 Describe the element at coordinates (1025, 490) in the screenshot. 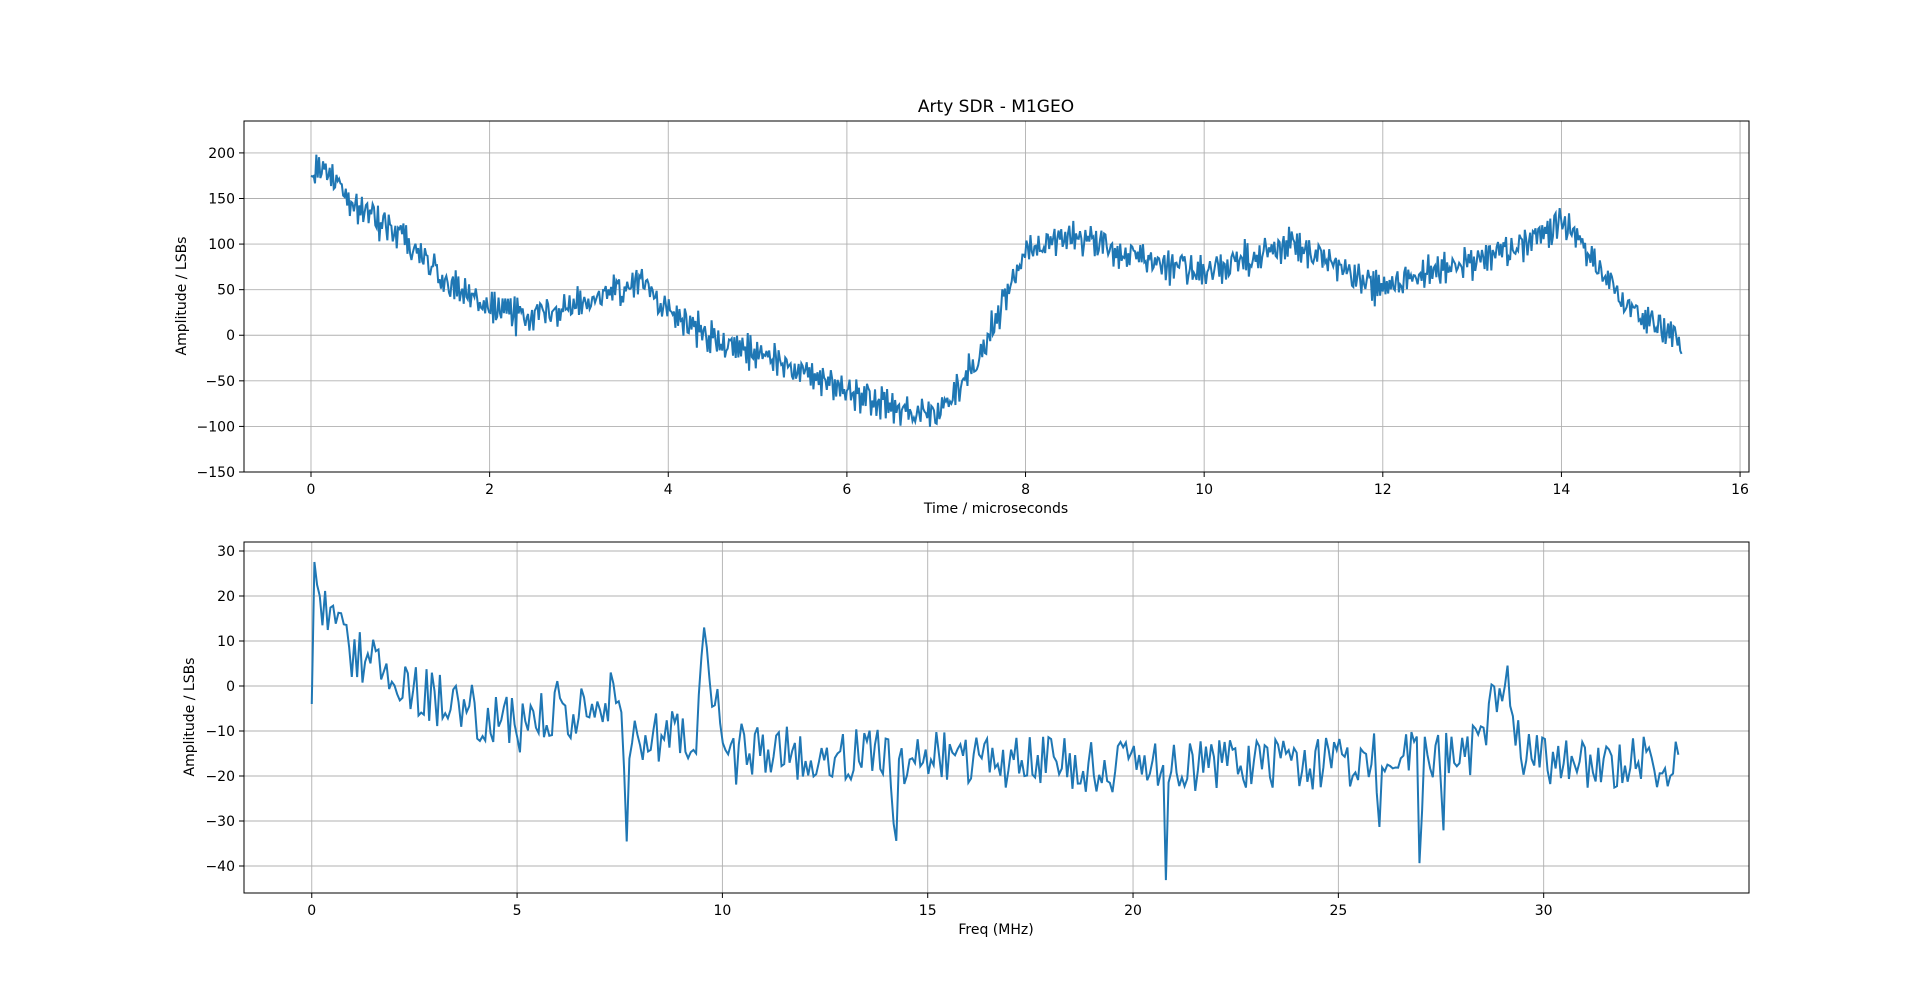

I see `time-x-tick-label: 8` at that location.